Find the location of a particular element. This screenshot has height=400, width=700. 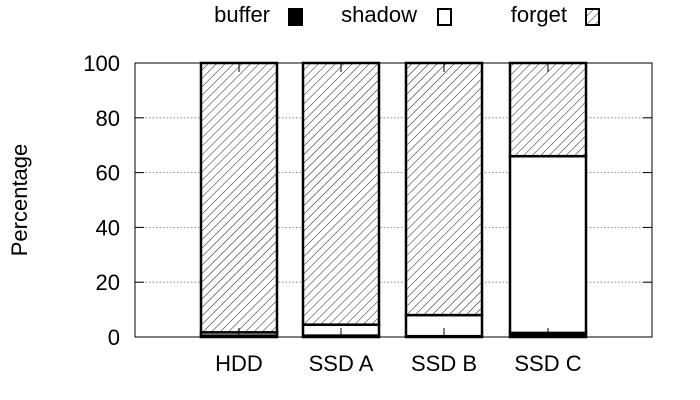

legend-swatch-buffer is located at coordinates (295, 17).